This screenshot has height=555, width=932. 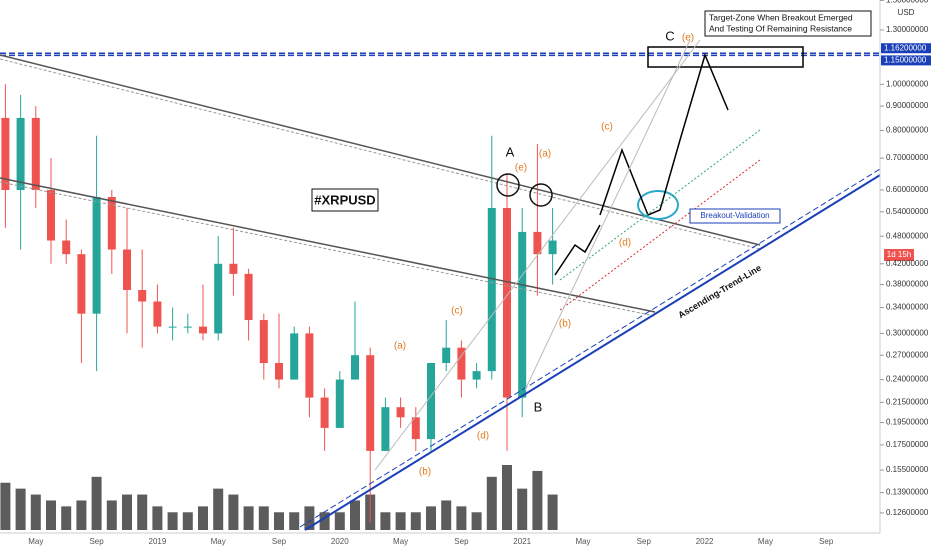 What do you see at coordinates (788, 23) in the screenshot?
I see `target-note-box` at bounding box center [788, 23].